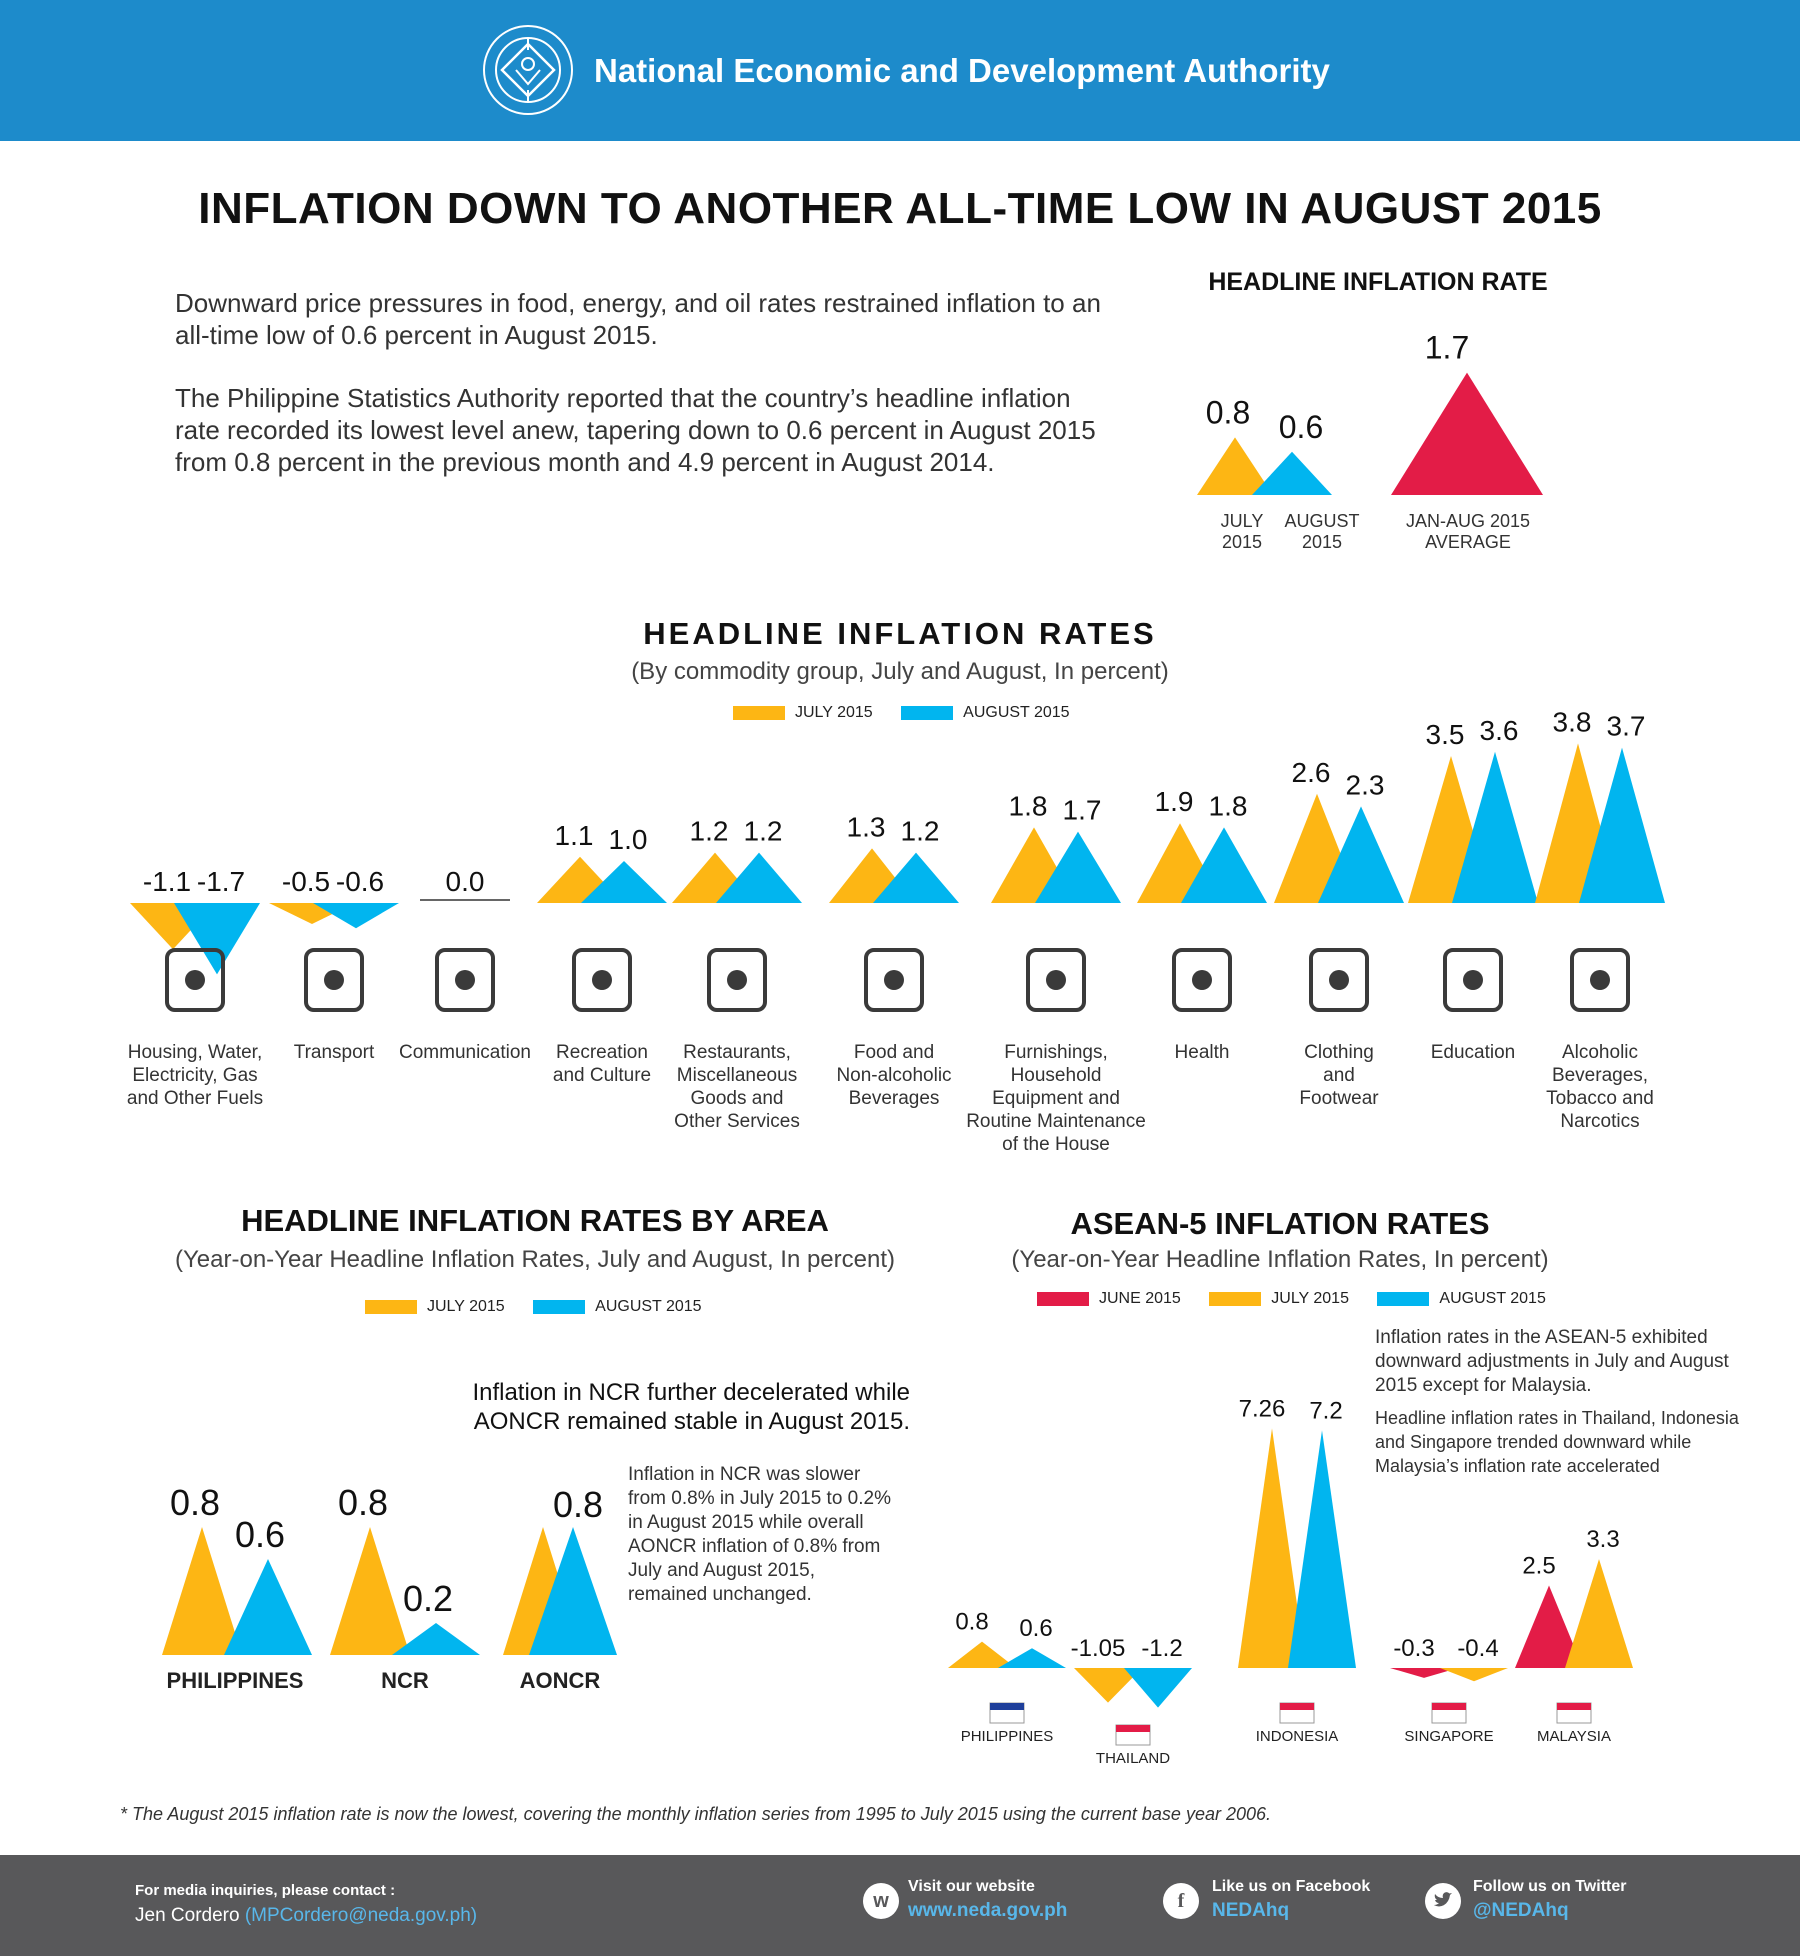 The width and height of the screenshot is (1800, 1956). I want to click on commodity-label-7: Health, so click(1202, 1052).